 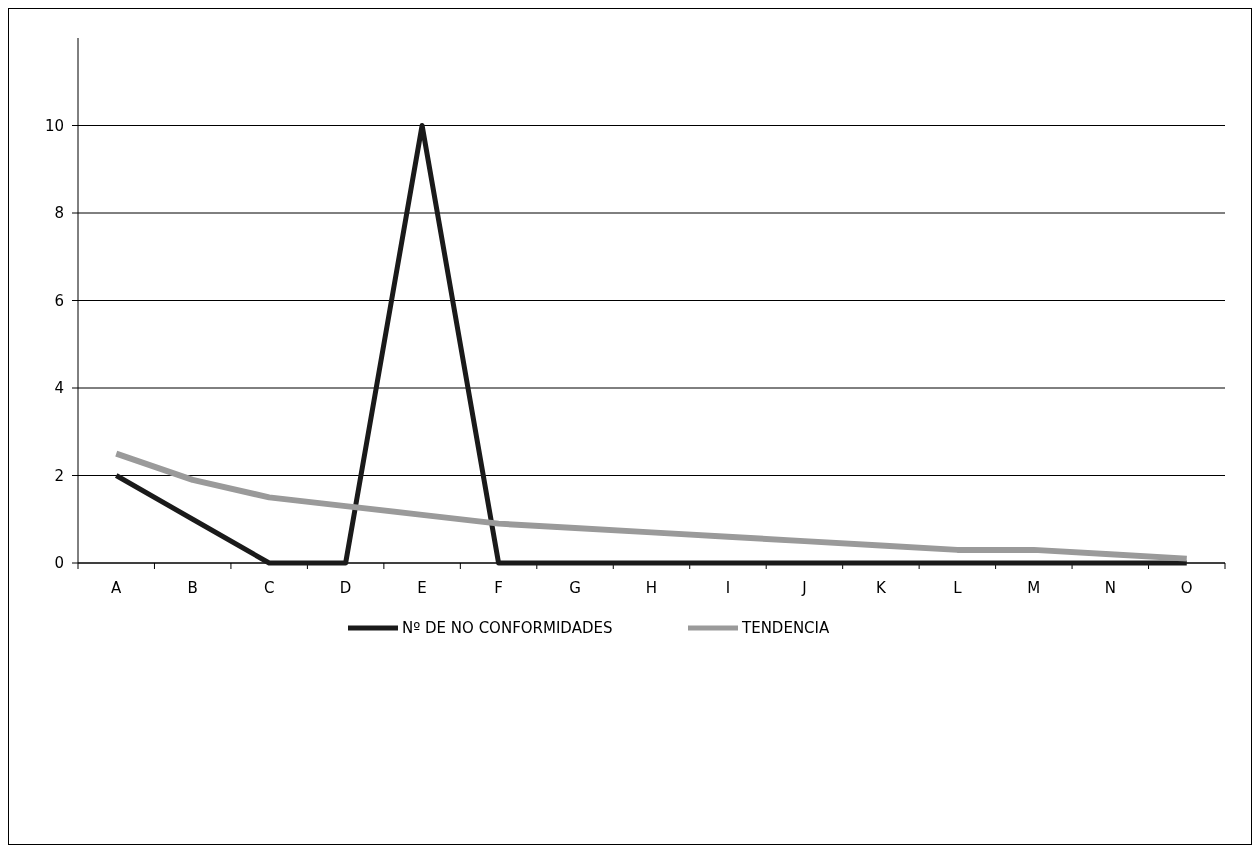 What do you see at coordinates (507, 628) in the screenshot?
I see `legend-label: Nº DE NO CONFORMIDADES` at bounding box center [507, 628].